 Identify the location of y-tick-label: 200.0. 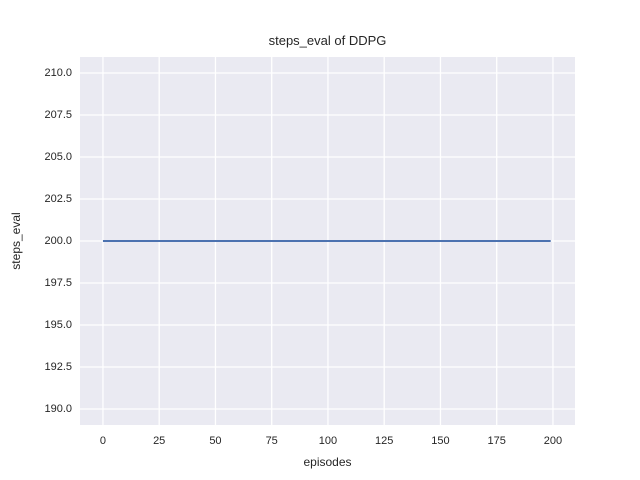
(58, 241).